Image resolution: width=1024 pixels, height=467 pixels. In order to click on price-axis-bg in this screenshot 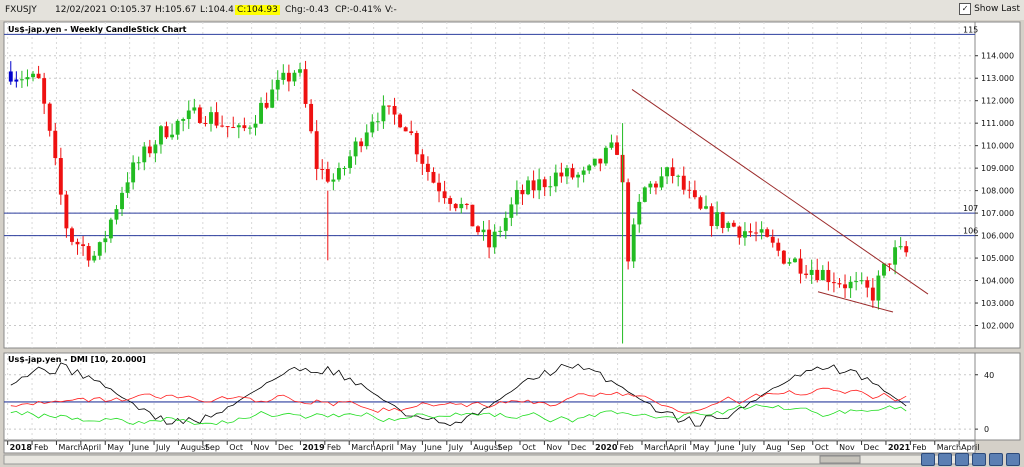, I will do `click(997, 185)`.